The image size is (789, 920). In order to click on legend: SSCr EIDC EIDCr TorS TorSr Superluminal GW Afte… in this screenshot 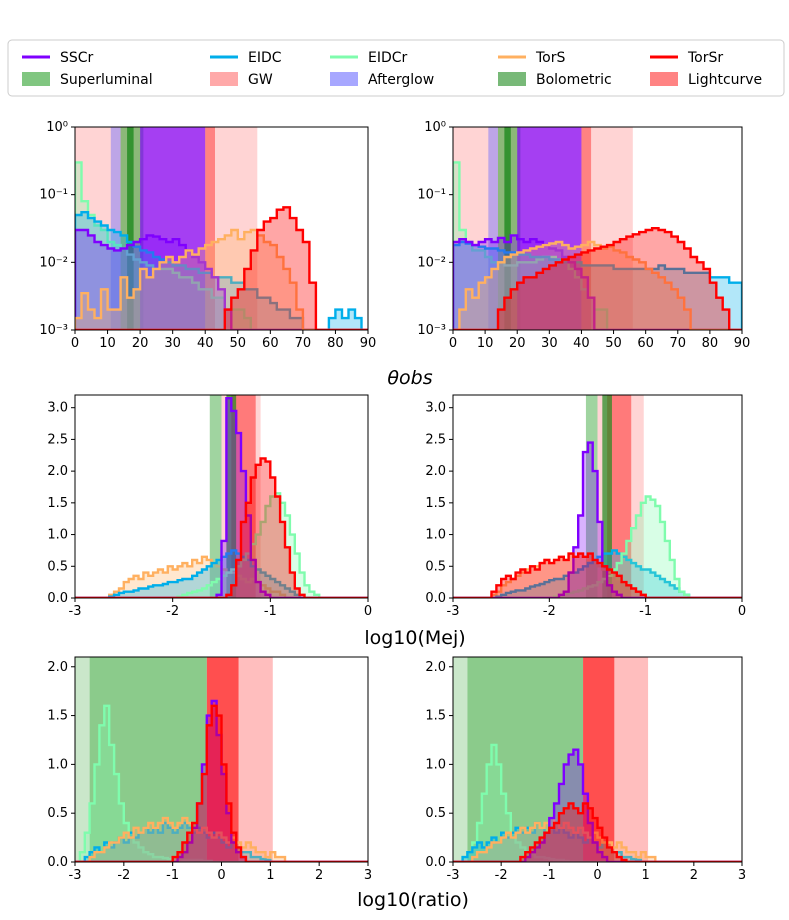, I will do `click(396, 68)`.